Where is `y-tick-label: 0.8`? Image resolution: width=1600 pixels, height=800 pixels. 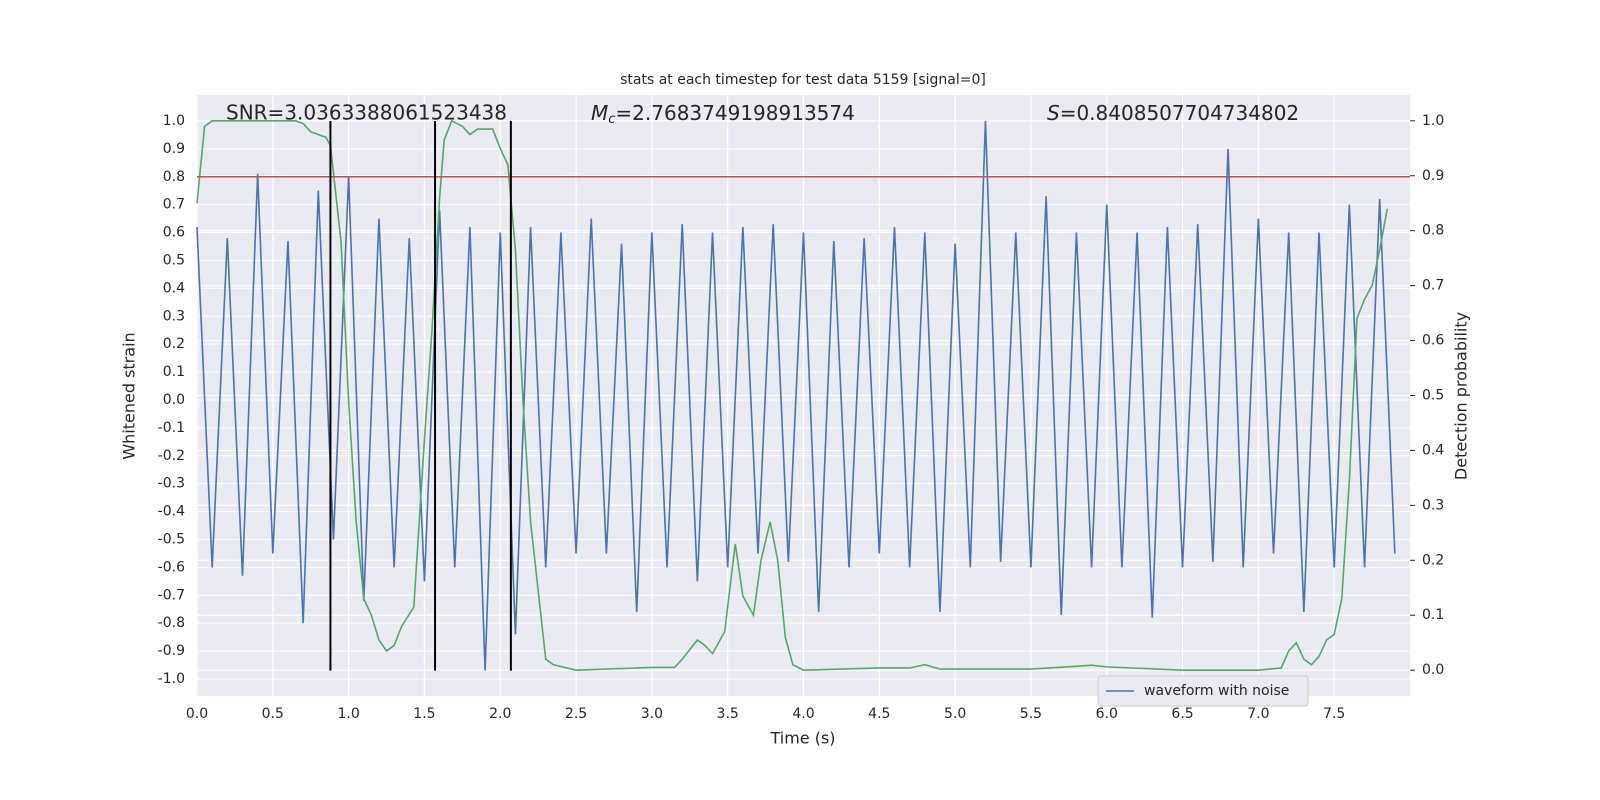 y-tick-label: 0.8 is located at coordinates (174, 177).